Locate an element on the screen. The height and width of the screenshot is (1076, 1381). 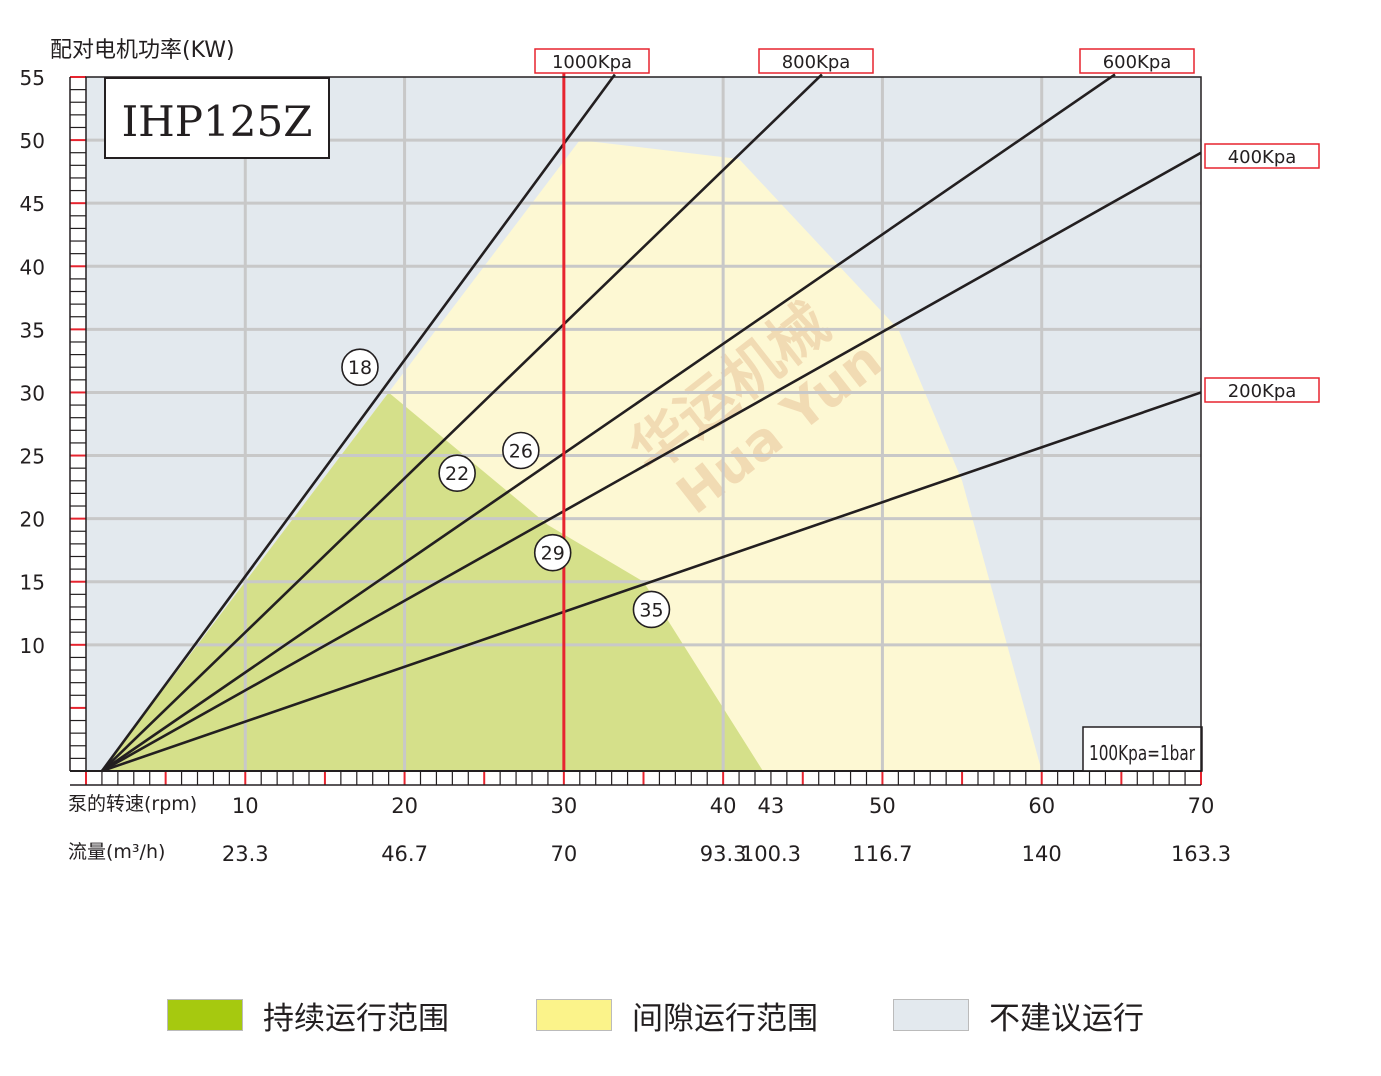
y-tick-label: 40 is located at coordinates (32, 267).